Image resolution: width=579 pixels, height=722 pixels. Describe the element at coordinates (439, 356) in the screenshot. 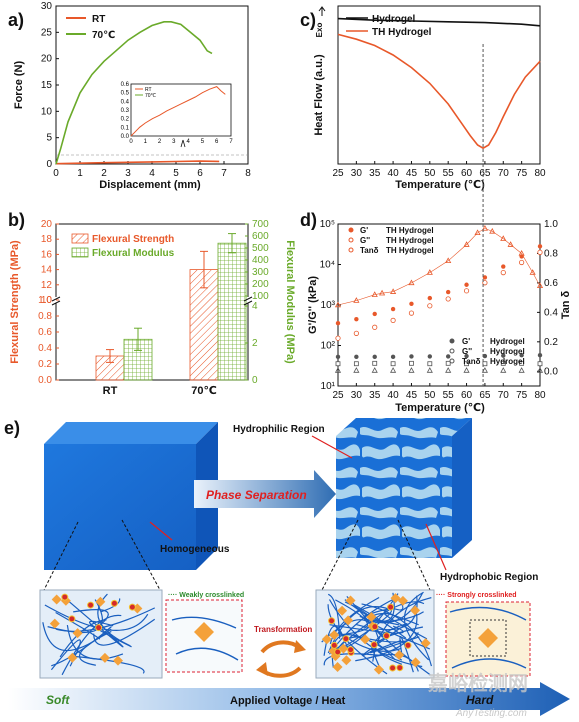

I see `series-g-hydrogel` at that location.